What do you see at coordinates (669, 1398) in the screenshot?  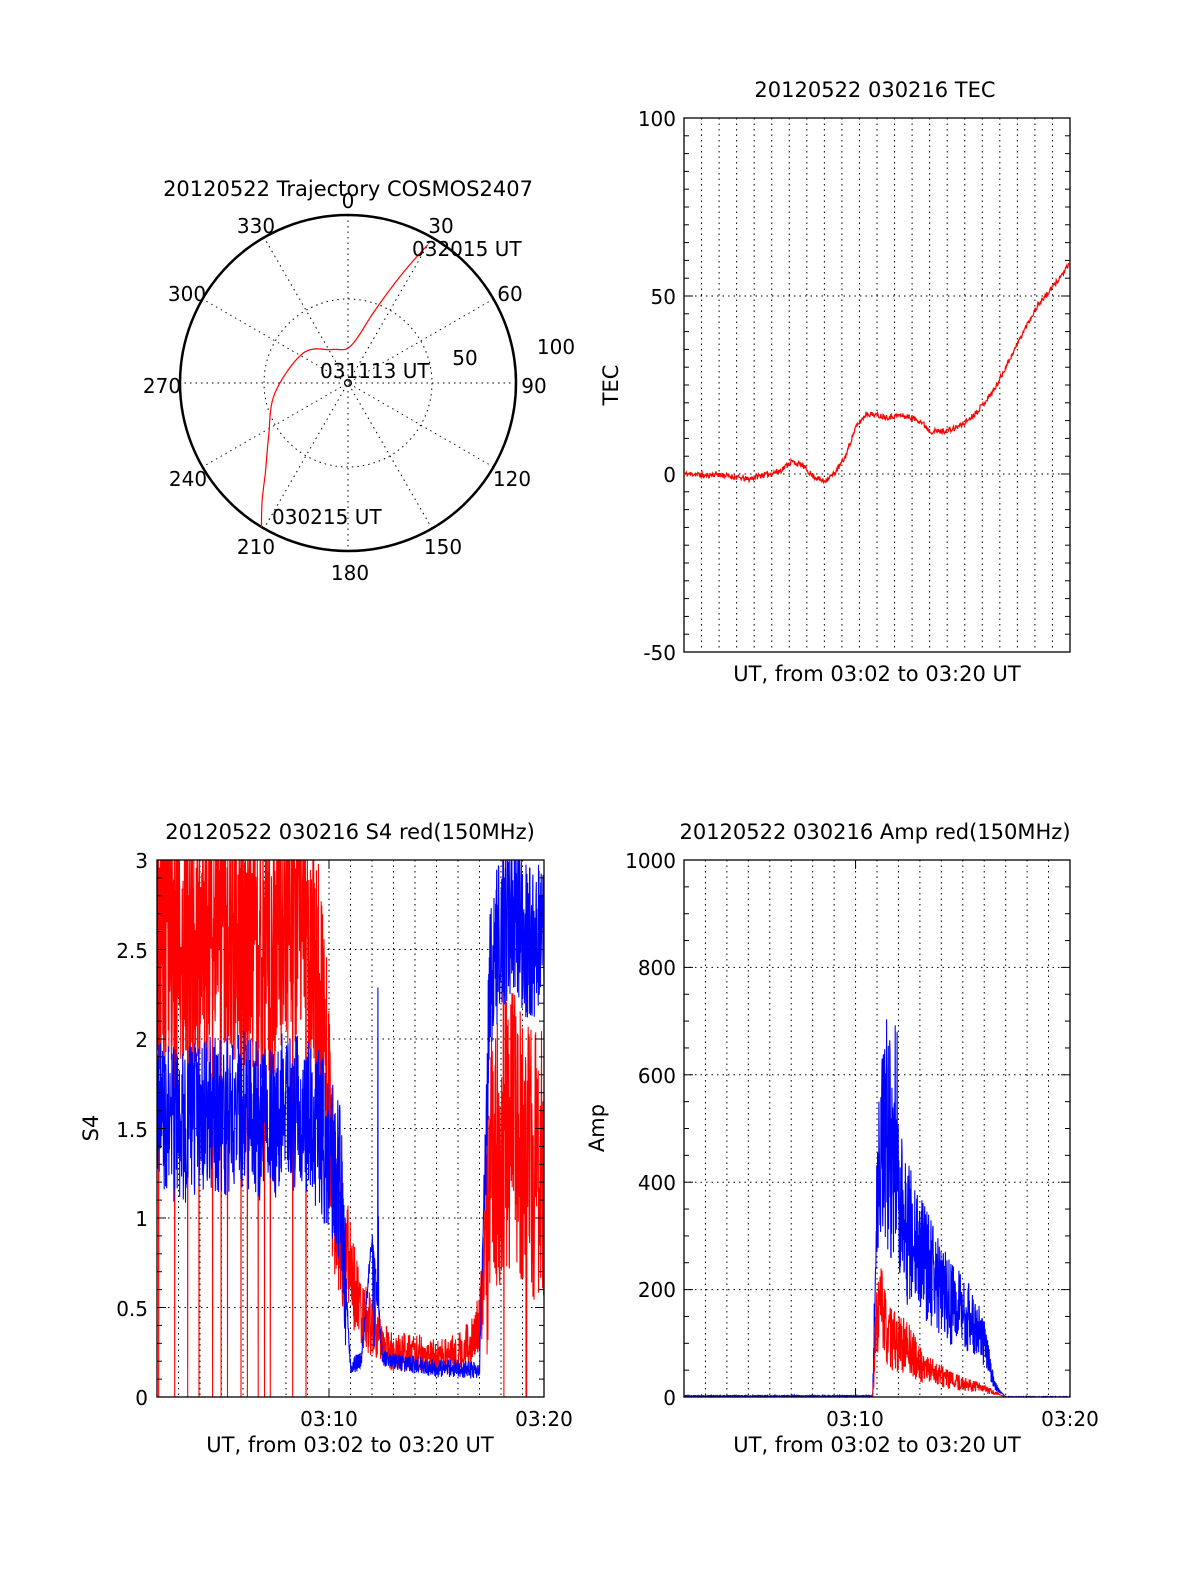 I see `amp-ytick-0: 0` at bounding box center [669, 1398].